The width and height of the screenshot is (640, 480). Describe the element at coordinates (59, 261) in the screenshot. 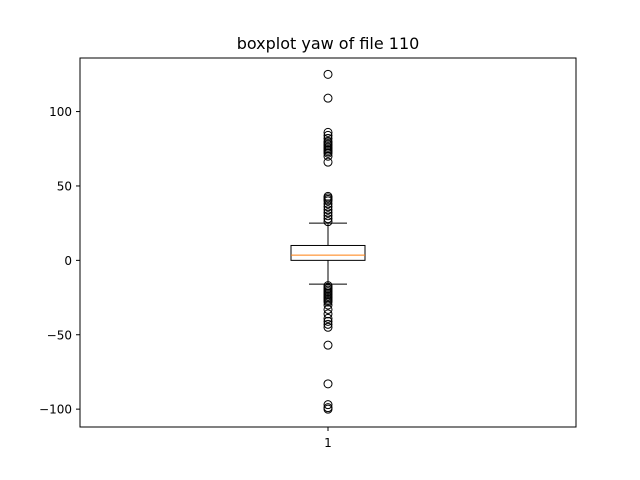

I see `y-axis: −100 −50 0 50 100` at that location.